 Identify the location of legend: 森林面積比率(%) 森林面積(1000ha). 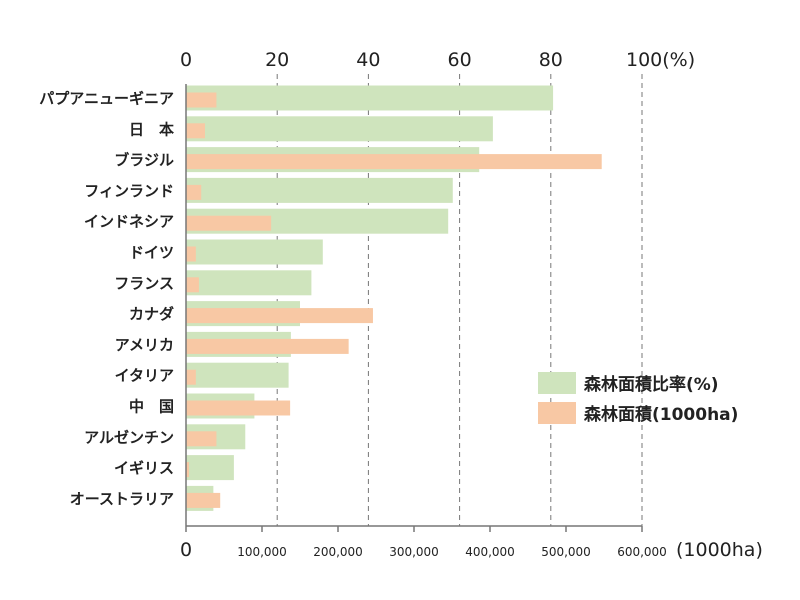
(638, 398).